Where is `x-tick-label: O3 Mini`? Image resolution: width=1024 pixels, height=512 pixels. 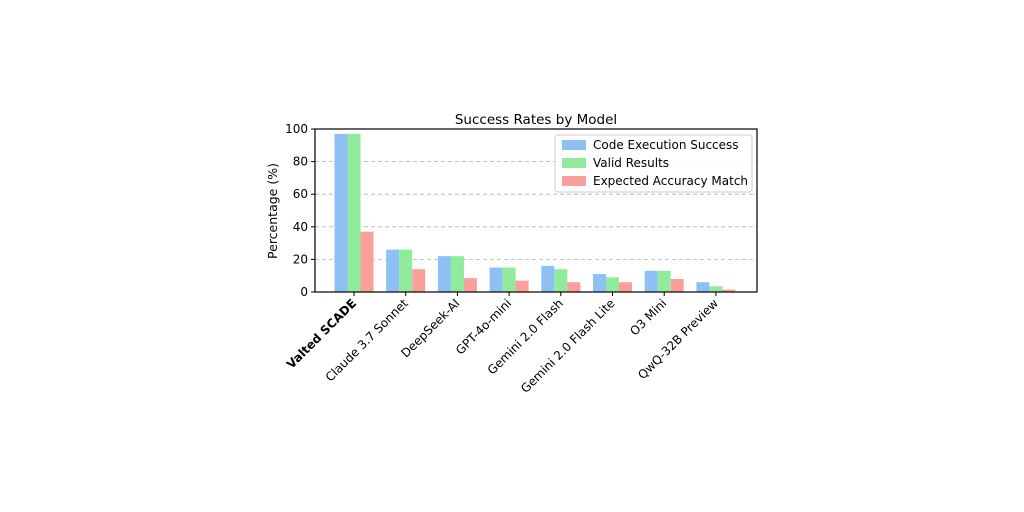 x-tick-label: O3 Mini is located at coordinates (648, 317).